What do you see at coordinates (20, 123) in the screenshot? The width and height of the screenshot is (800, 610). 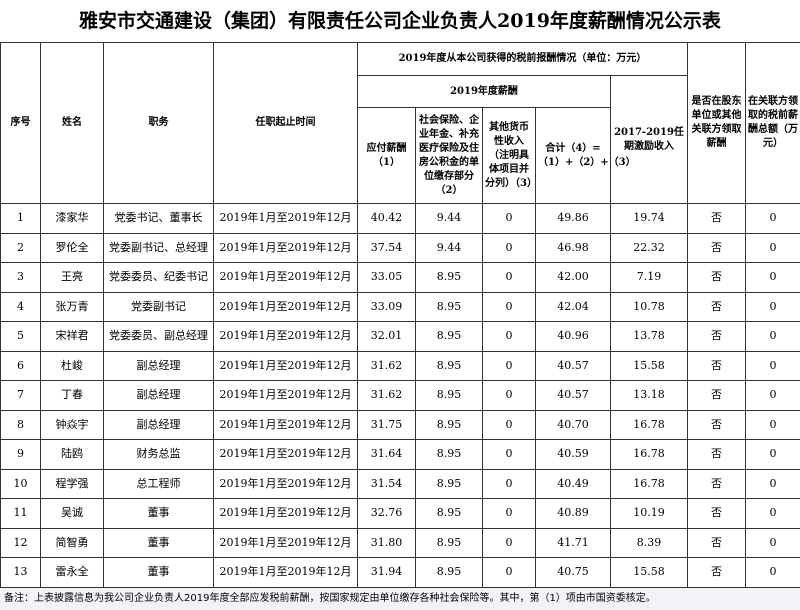 I see `header-seq: 序号` at bounding box center [20, 123].